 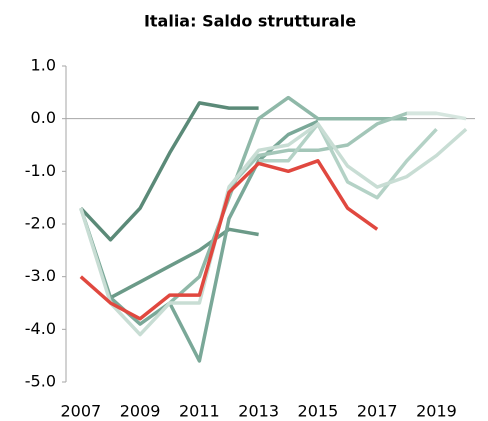 I want to click on chart-title: Italia: Saldo strutturale, so click(x=250, y=21).